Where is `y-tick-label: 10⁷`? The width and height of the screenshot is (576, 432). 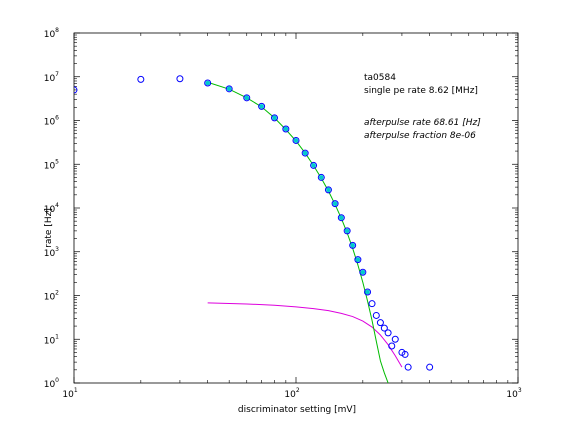
y-tick-label: 10⁷ is located at coordinates (51, 77).